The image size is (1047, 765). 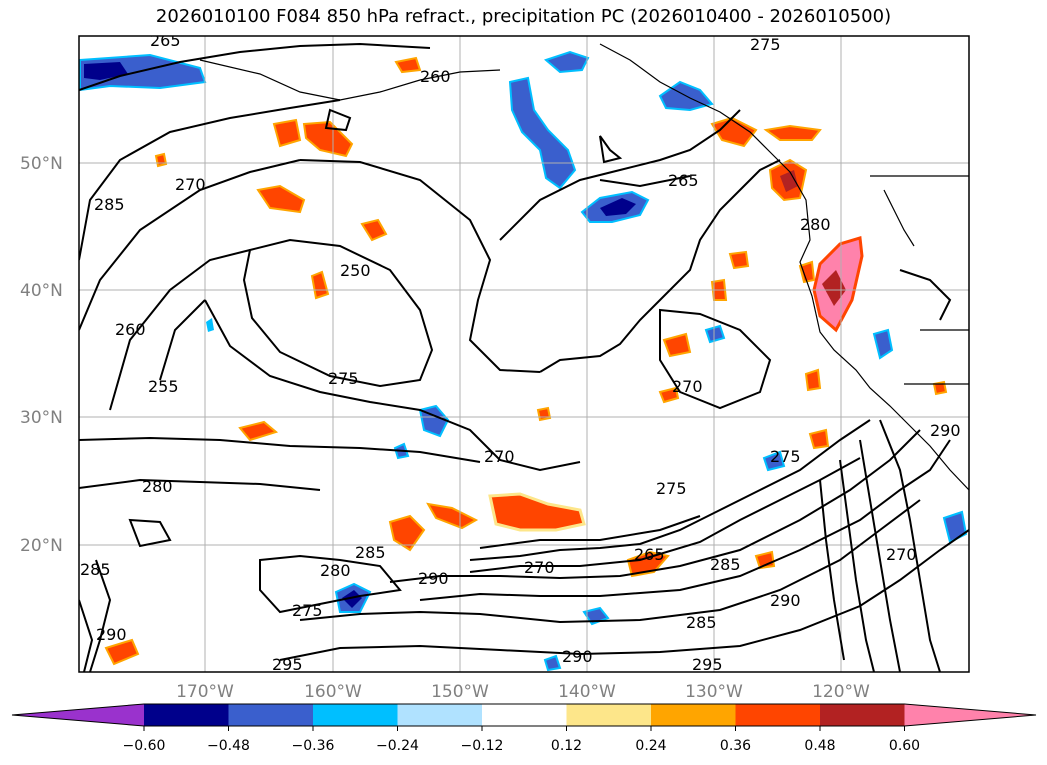 What do you see at coordinates (355, 270) in the screenshot?
I see `contour-label: 250` at bounding box center [355, 270].